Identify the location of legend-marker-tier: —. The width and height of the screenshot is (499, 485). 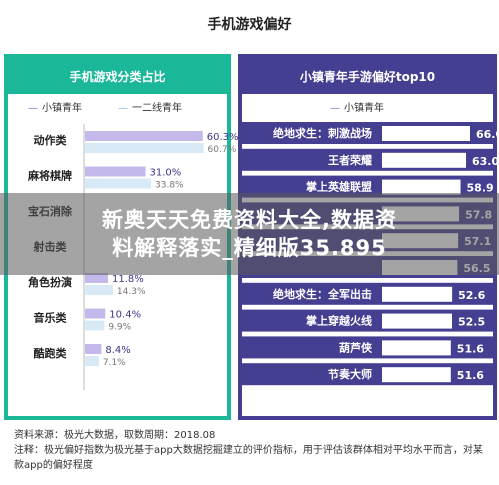
(123, 108).